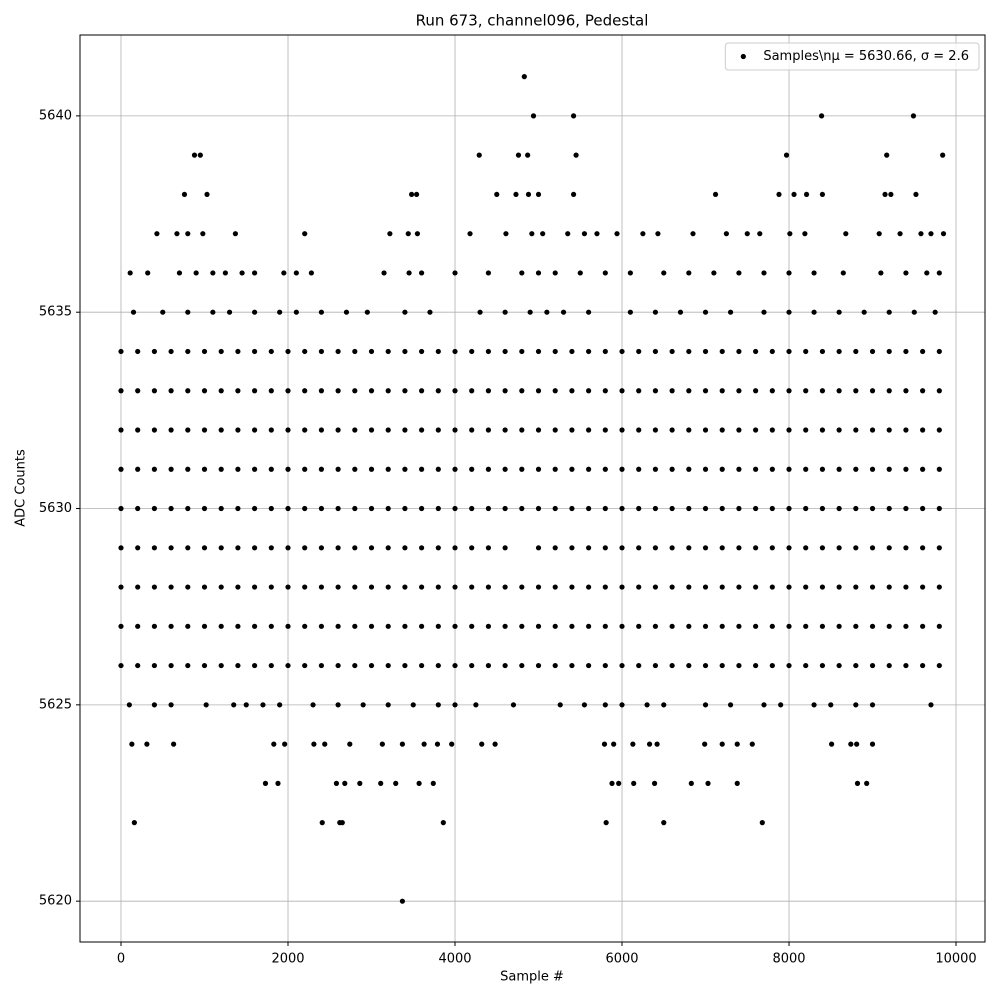 Image resolution: width=1000 pixels, height=1000 pixels. What do you see at coordinates (955, 959) in the screenshot?
I see `x-tick-label: 10000` at bounding box center [955, 959].